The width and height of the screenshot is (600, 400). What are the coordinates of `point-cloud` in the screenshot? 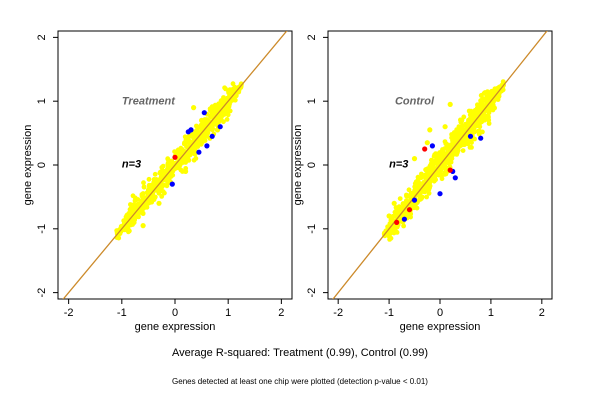 It's located at (443, 160).